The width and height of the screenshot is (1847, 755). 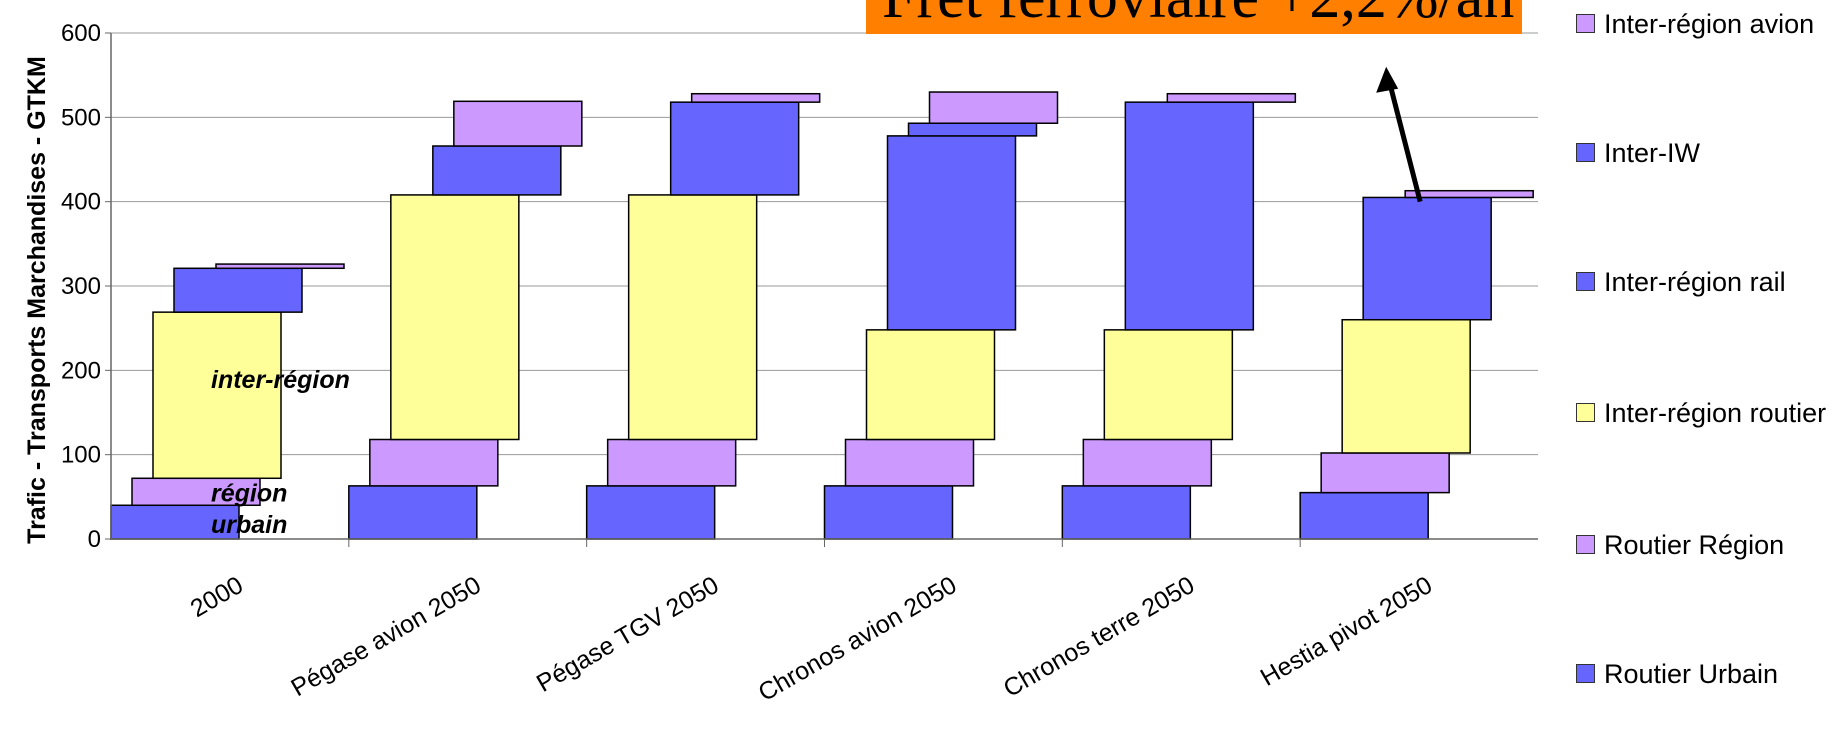 I want to click on legend-label: Inter-région avion, so click(x=1709, y=24).